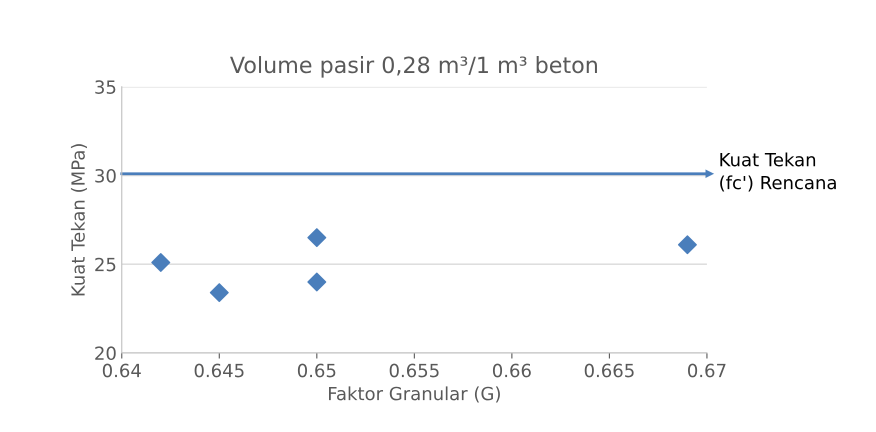  Describe the element at coordinates (414, 394) in the screenshot. I see `x-axis-title: Faktor Granular (G)` at that location.